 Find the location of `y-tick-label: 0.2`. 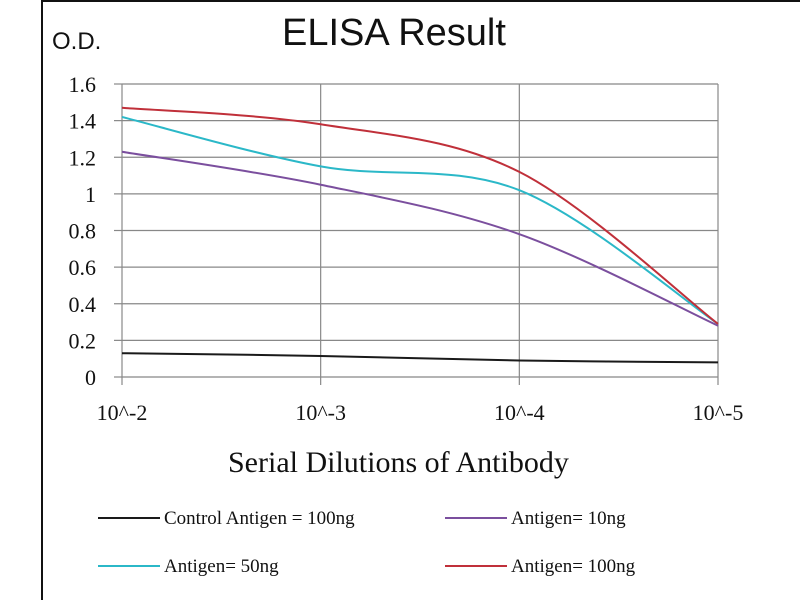

y-tick-label: 0.2 is located at coordinates (83, 340).